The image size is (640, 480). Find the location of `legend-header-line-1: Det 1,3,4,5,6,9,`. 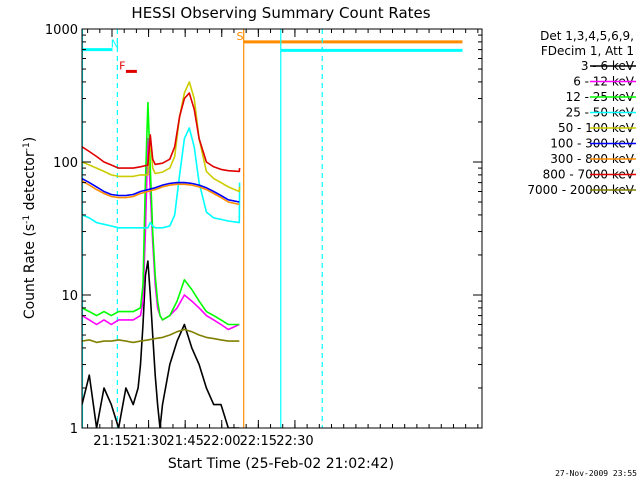

legend-header-line-1: Det 1,3,4,5,6,9, is located at coordinates (587, 36).